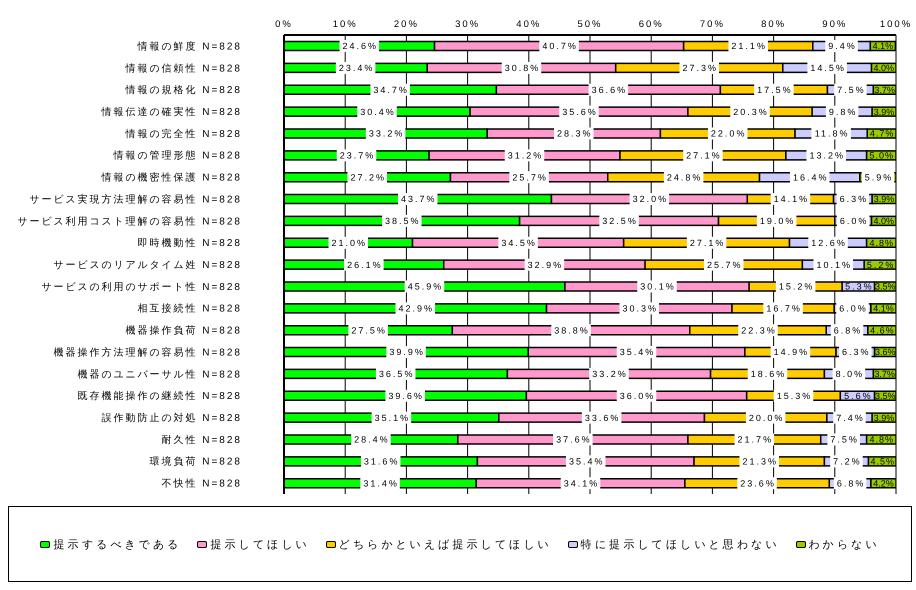  What do you see at coordinates (574, 439) in the screenshot?
I see `data-label: 37.6%` at bounding box center [574, 439].